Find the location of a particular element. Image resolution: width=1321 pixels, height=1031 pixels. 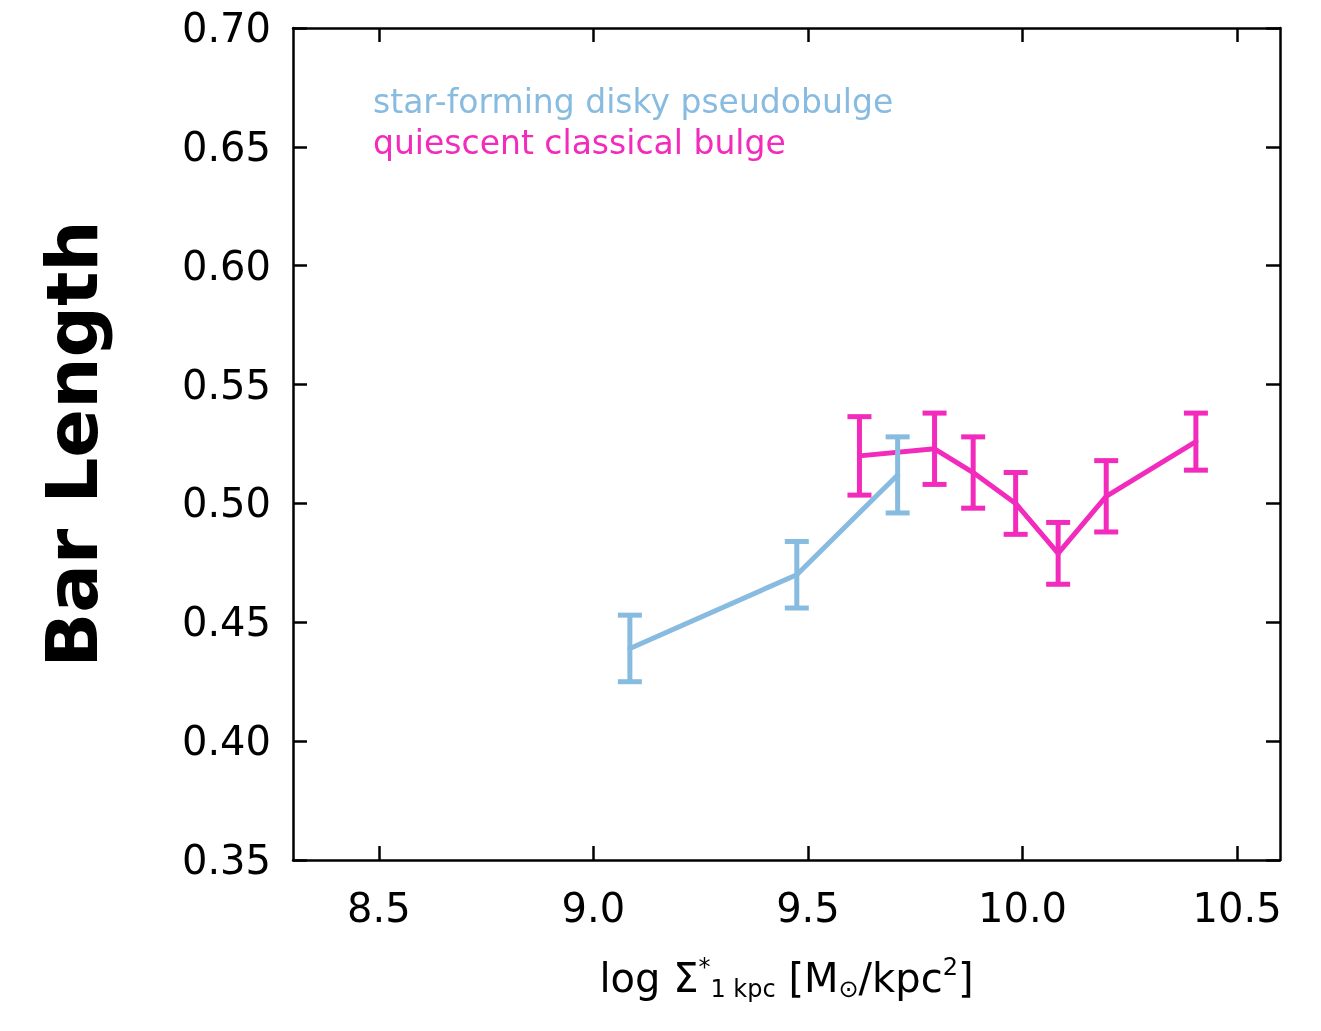

text: quiescent classical bulge is located at coordinates (579, 142).